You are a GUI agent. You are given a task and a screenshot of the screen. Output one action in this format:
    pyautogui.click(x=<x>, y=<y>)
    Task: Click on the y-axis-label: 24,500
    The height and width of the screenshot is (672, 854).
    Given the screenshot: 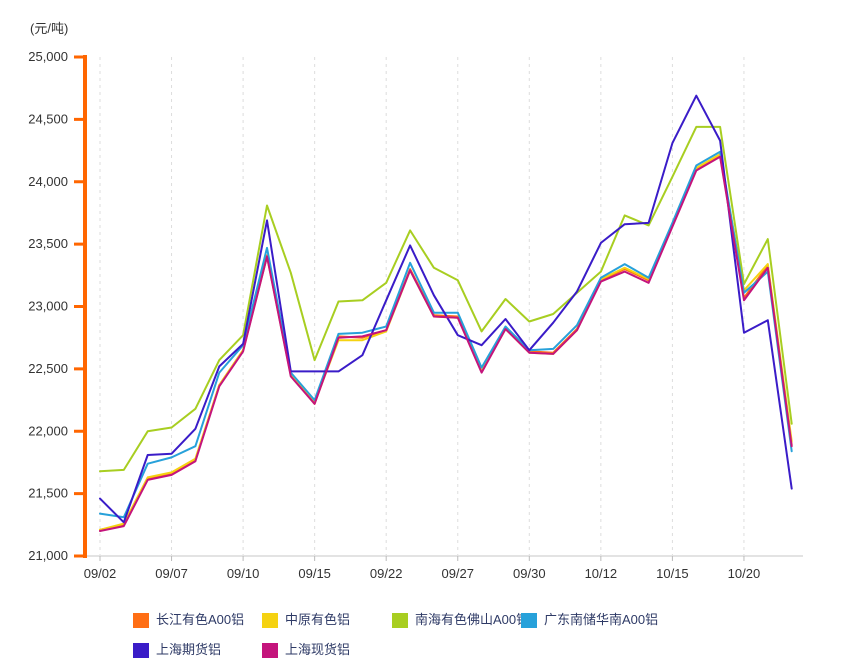 What is the action you would take?
    pyautogui.click(x=48, y=118)
    